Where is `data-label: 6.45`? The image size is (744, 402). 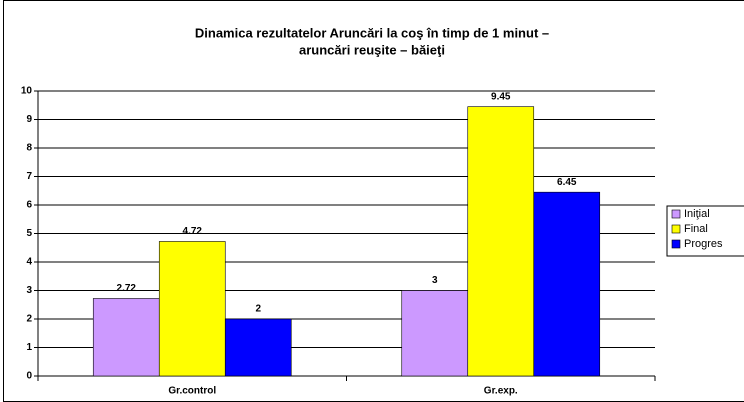
data-label: 6.45 is located at coordinates (567, 182).